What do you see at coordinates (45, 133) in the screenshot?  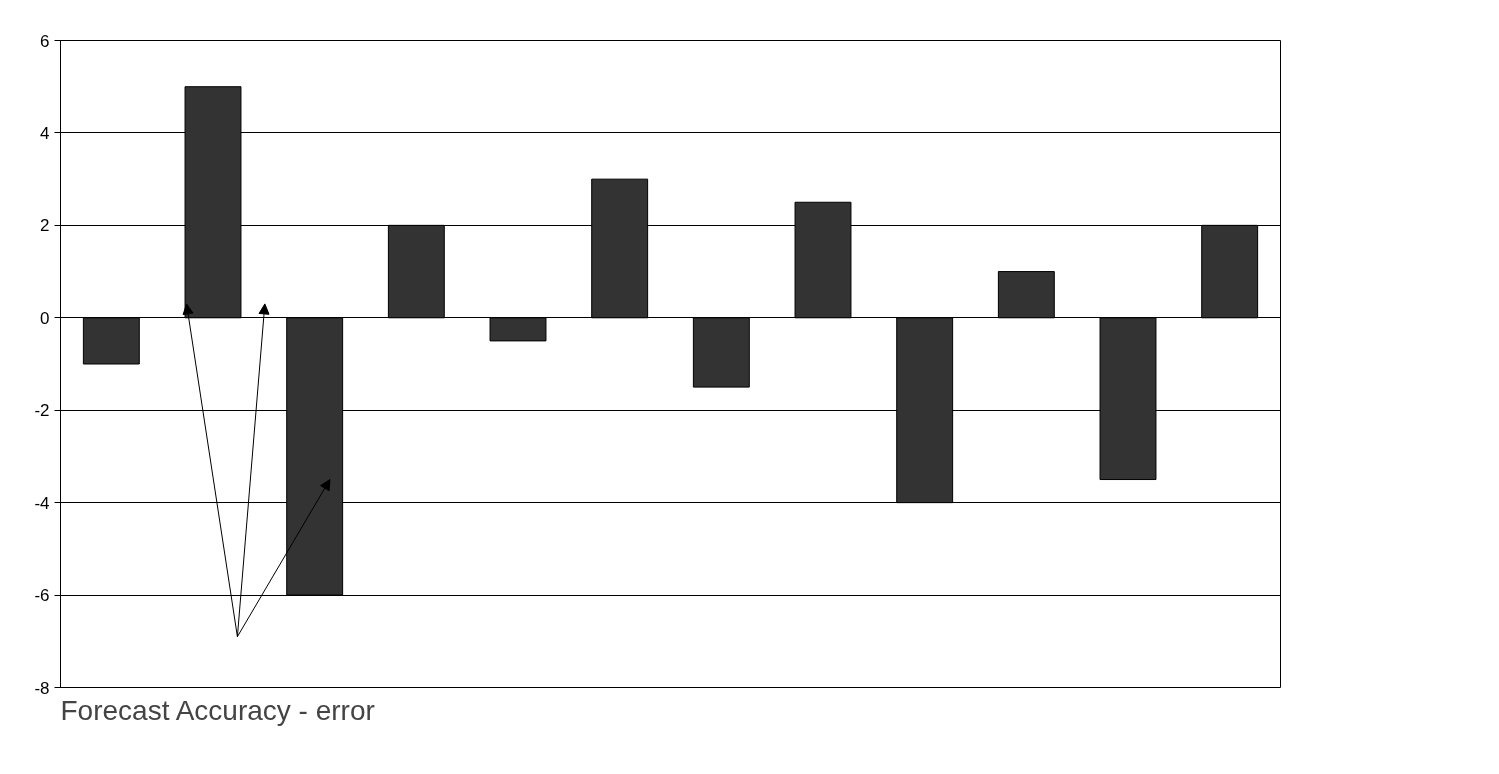 I see `y-tick-label: 4` at bounding box center [45, 133].